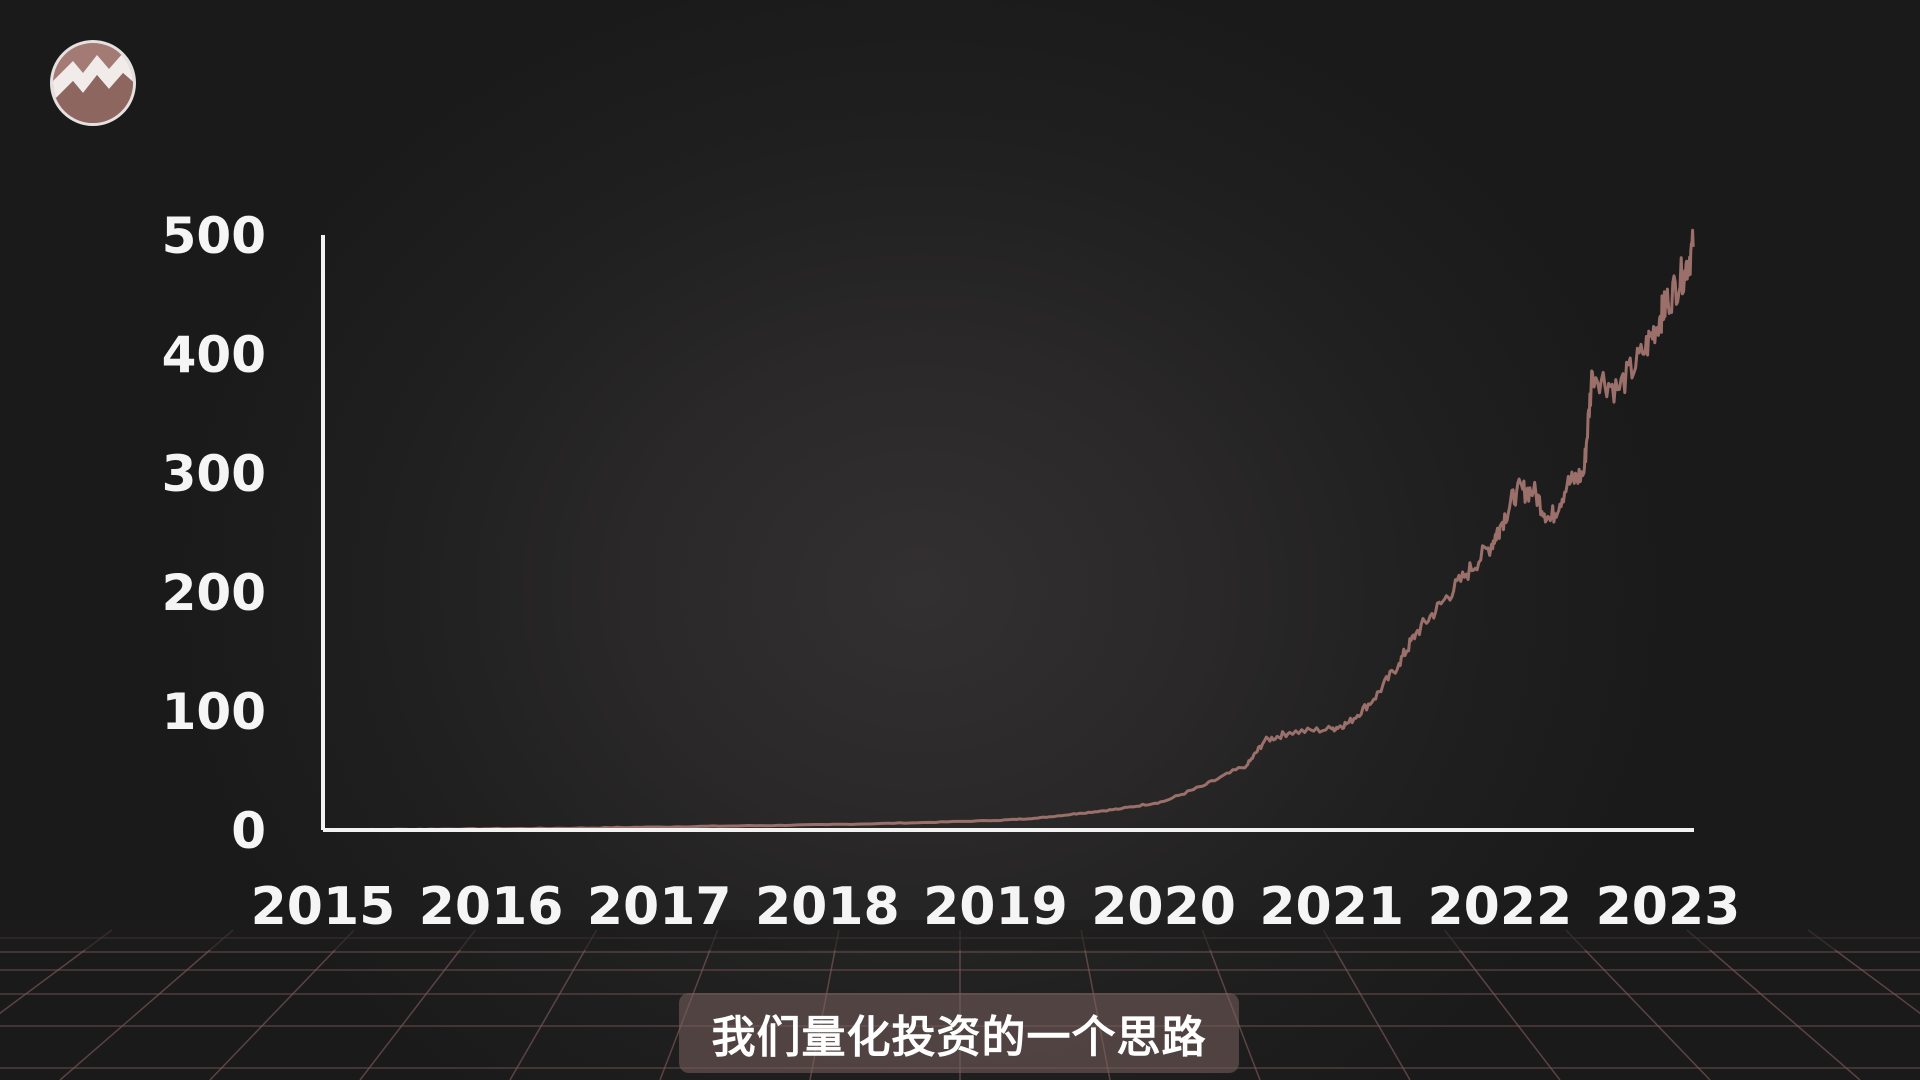 The width and height of the screenshot is (1920, 1080). What do you see at coordinates (827, 907) in the screenshot?
I see `x-tick-label: 2018` at bounding box center [827, 907].